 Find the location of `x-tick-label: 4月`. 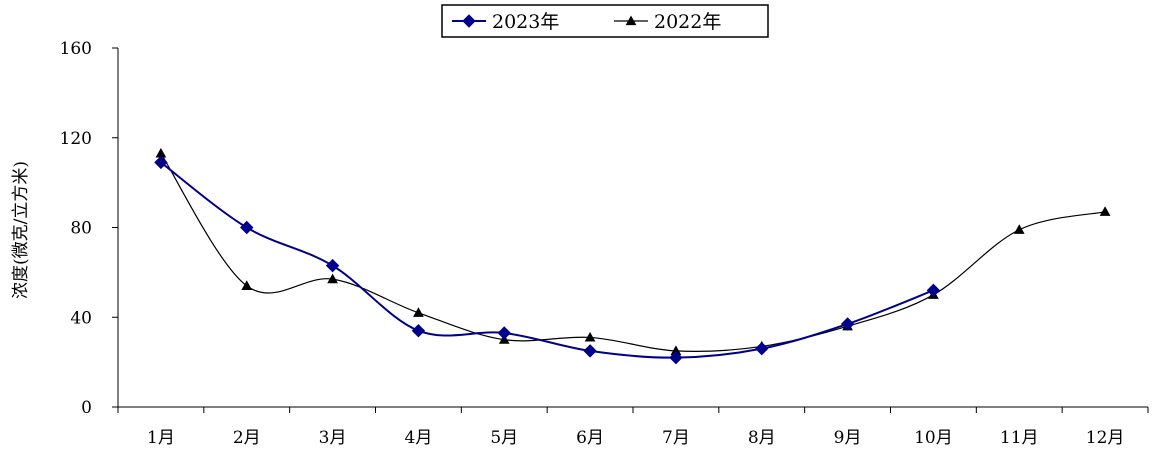

x-tick-label: 4月 is located at coordinates (419, 438).